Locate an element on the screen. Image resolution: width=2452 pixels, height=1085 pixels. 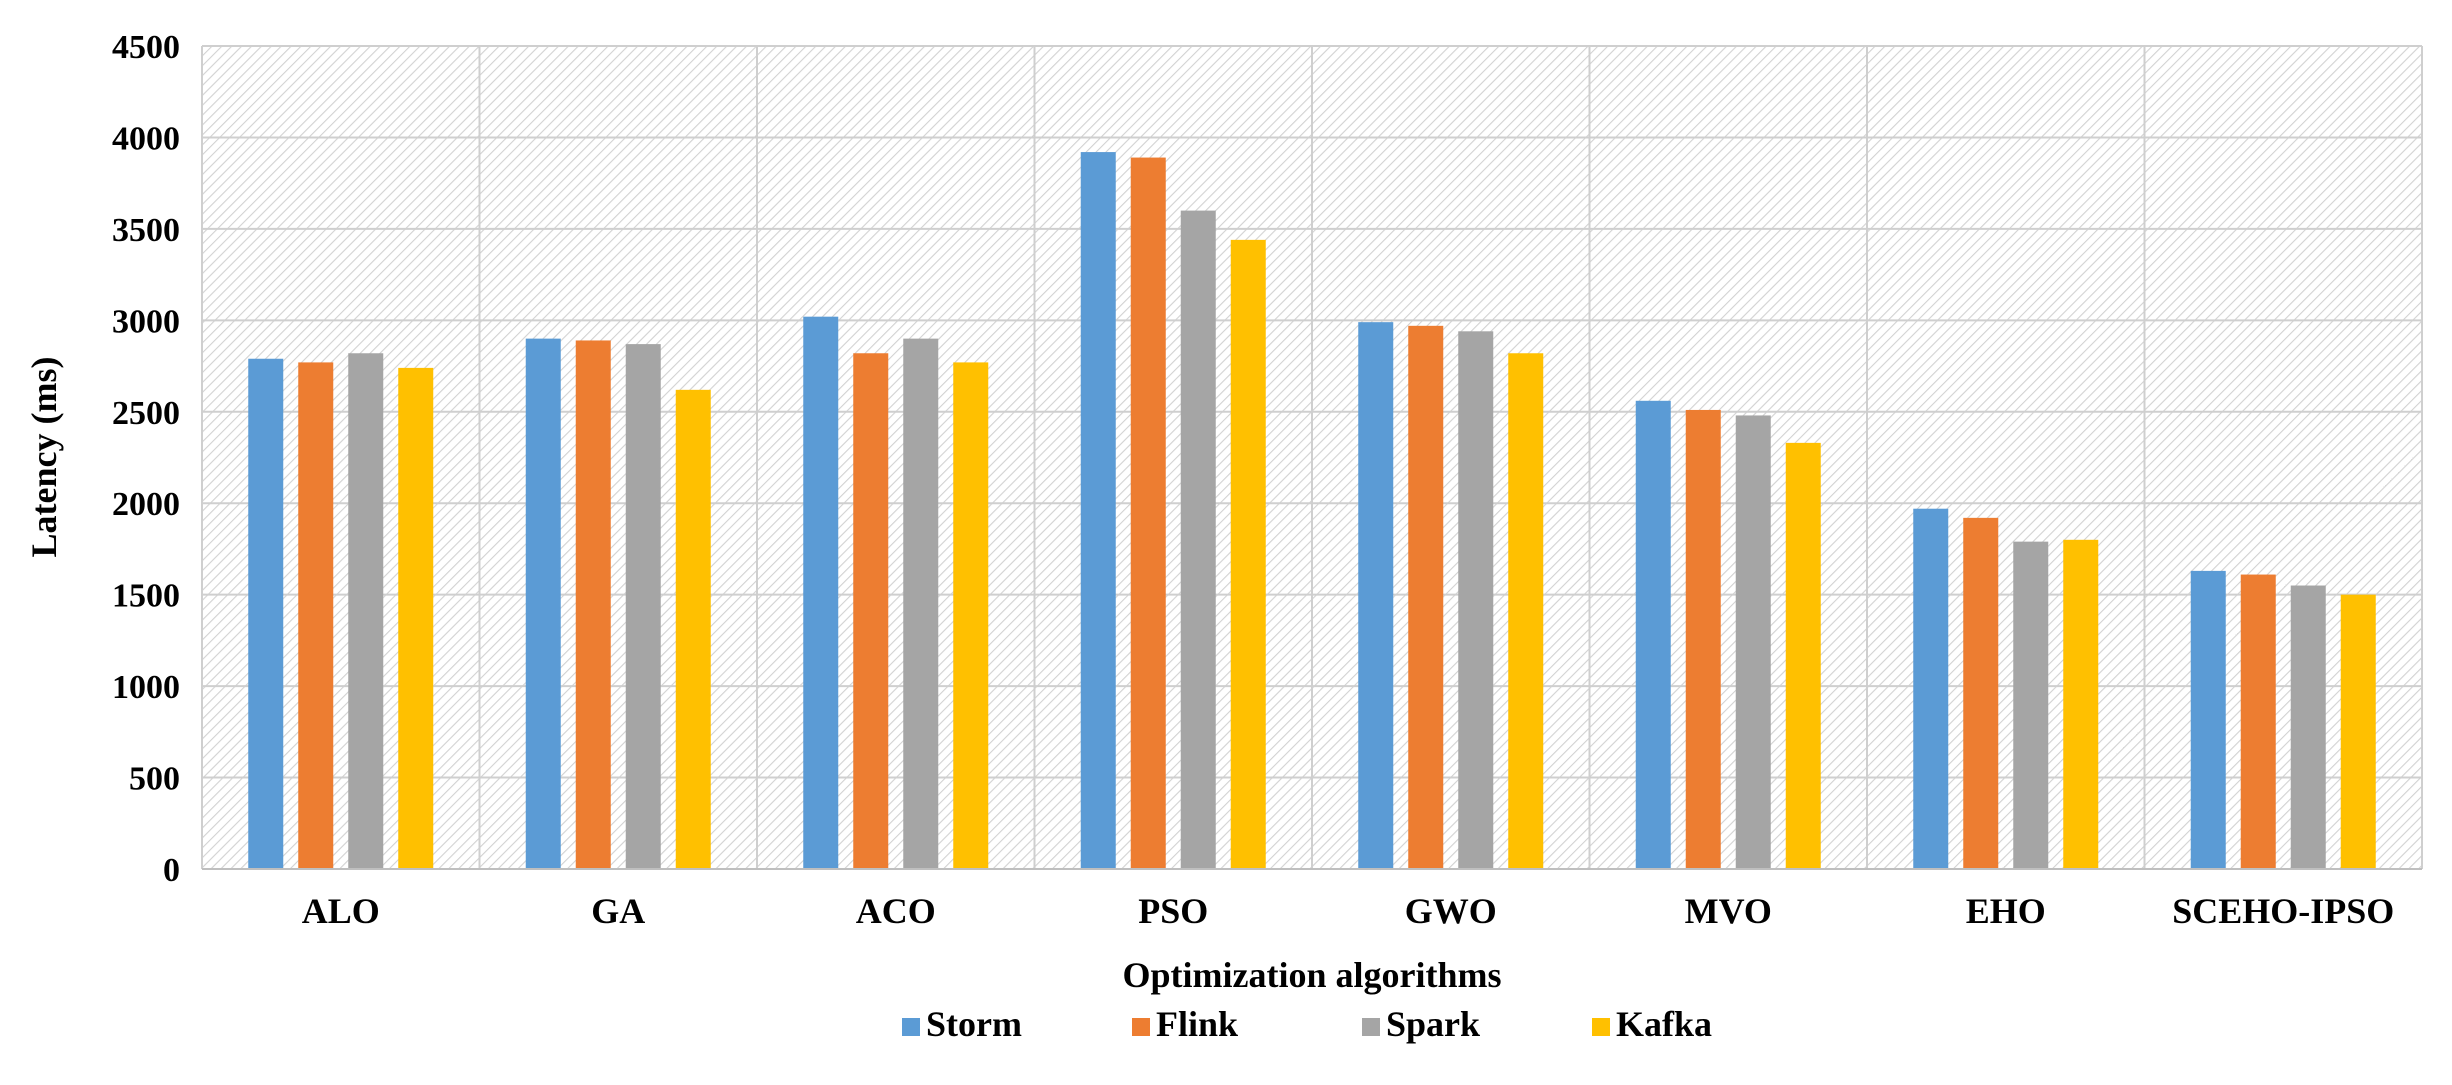
bar-storm-eho is located at coordinates (1931, 688).